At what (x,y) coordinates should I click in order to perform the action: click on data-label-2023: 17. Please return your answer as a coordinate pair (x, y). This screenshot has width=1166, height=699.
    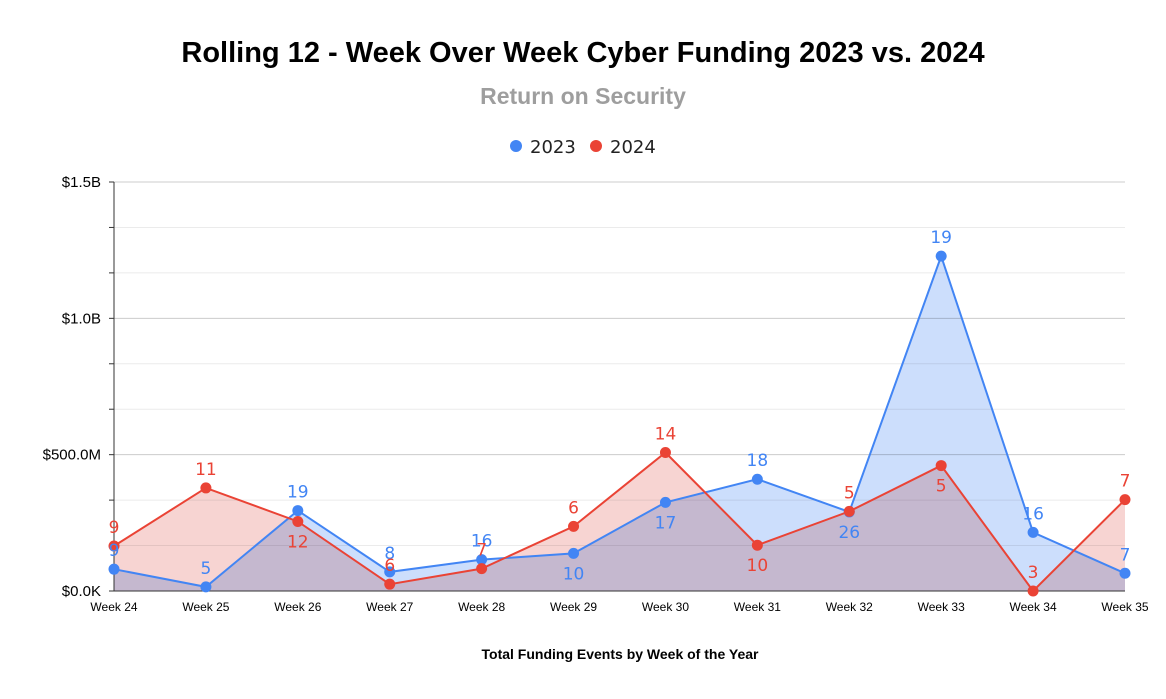
    Looking at the image, I should click on (666, 523).